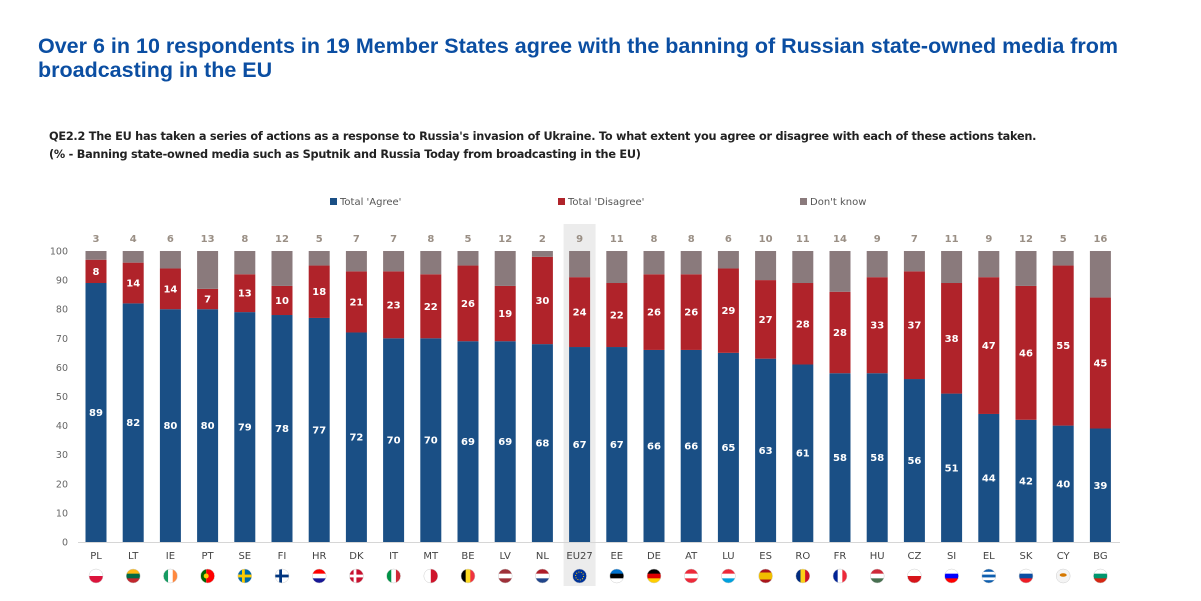 The width and height of the screenshot is (1201, 601). I want to click on bar-group-ie: 80 14 6, so click(170, 388).